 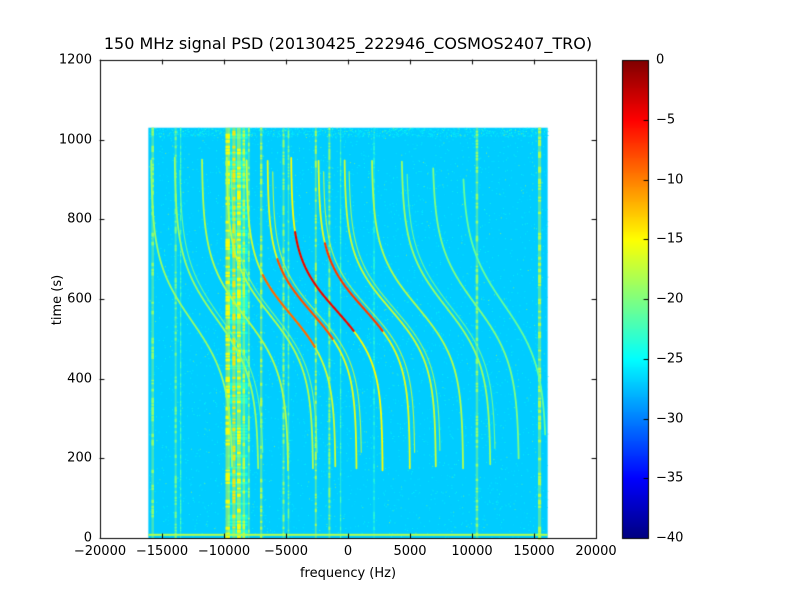 I want to click on x-tick-label: 10000, so click(x=472, y=551).